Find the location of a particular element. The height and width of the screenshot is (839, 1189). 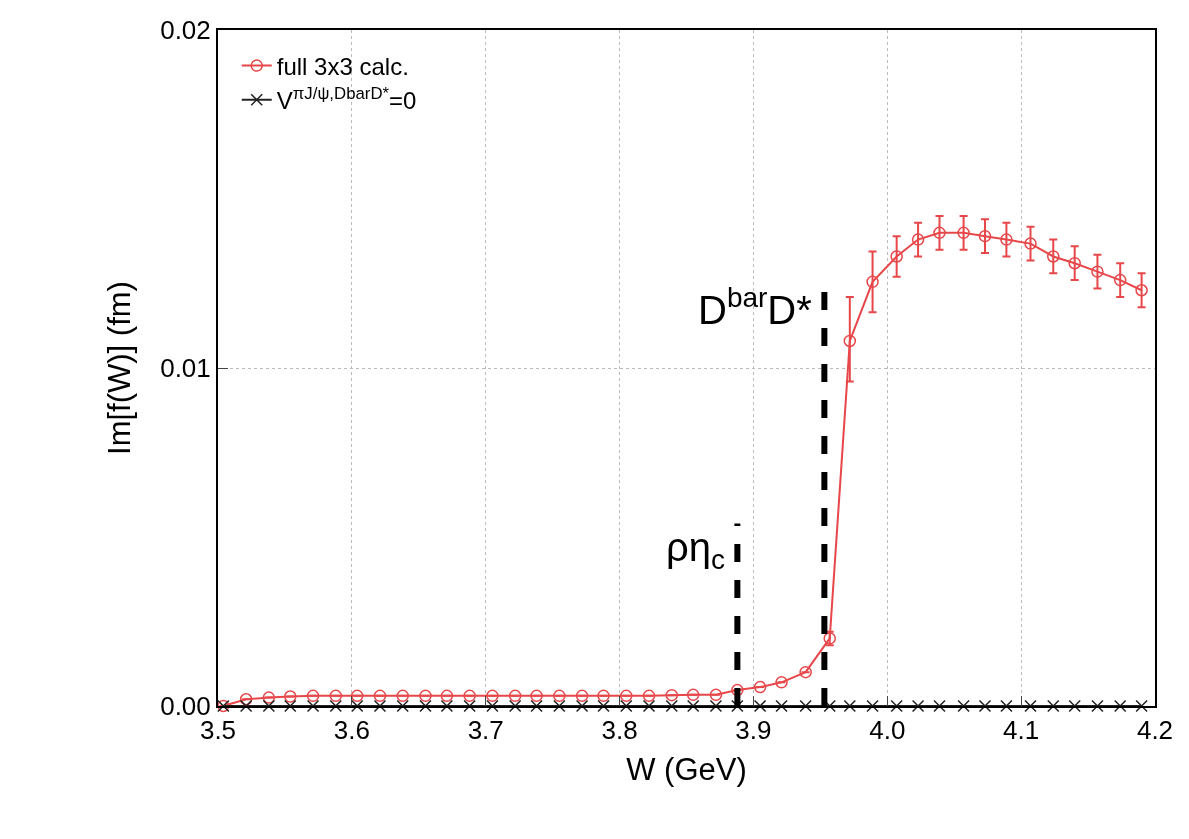

x-tick-label: 3.6 is located at coordinates (351, 730).